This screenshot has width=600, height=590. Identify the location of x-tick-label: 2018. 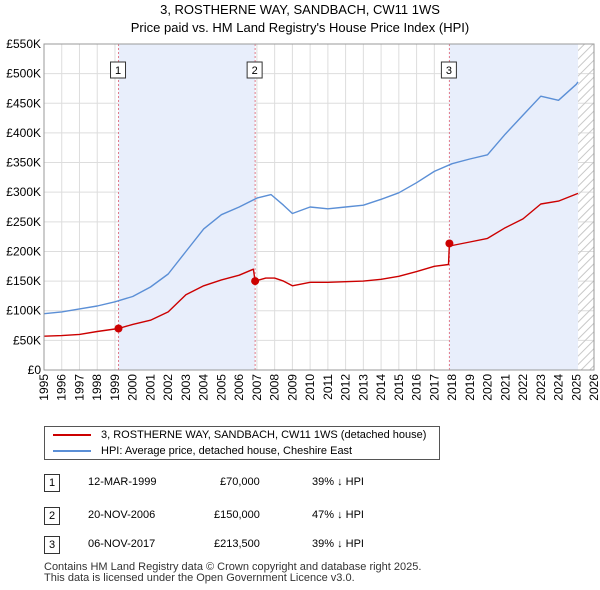
(452, 387).